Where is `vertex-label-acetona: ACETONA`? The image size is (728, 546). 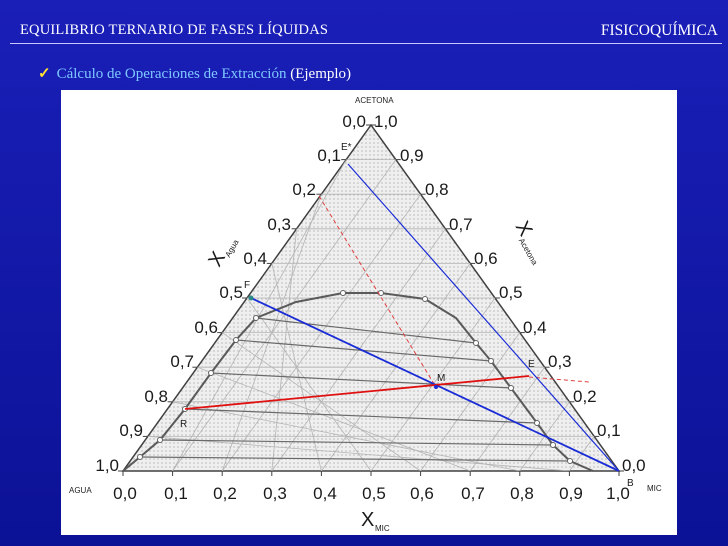 vertex-label-acetona: ACETONA is located at coordinates (374, 100).